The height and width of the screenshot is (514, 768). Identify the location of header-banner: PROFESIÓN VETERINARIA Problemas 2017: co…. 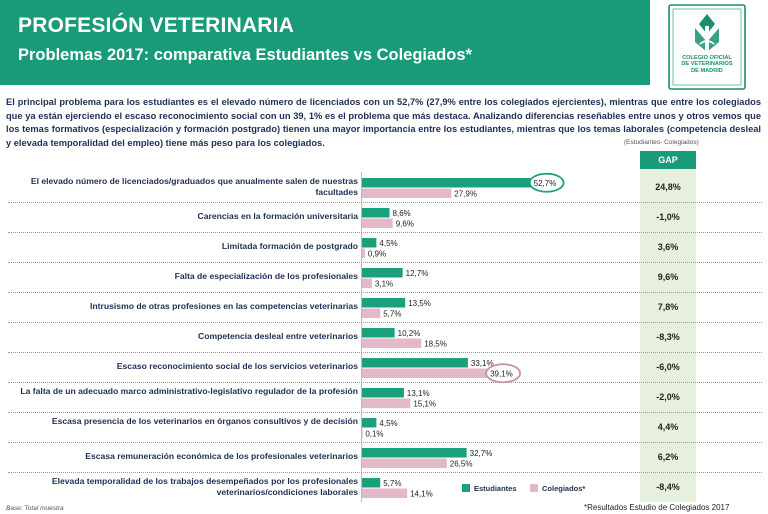
(325, 42).